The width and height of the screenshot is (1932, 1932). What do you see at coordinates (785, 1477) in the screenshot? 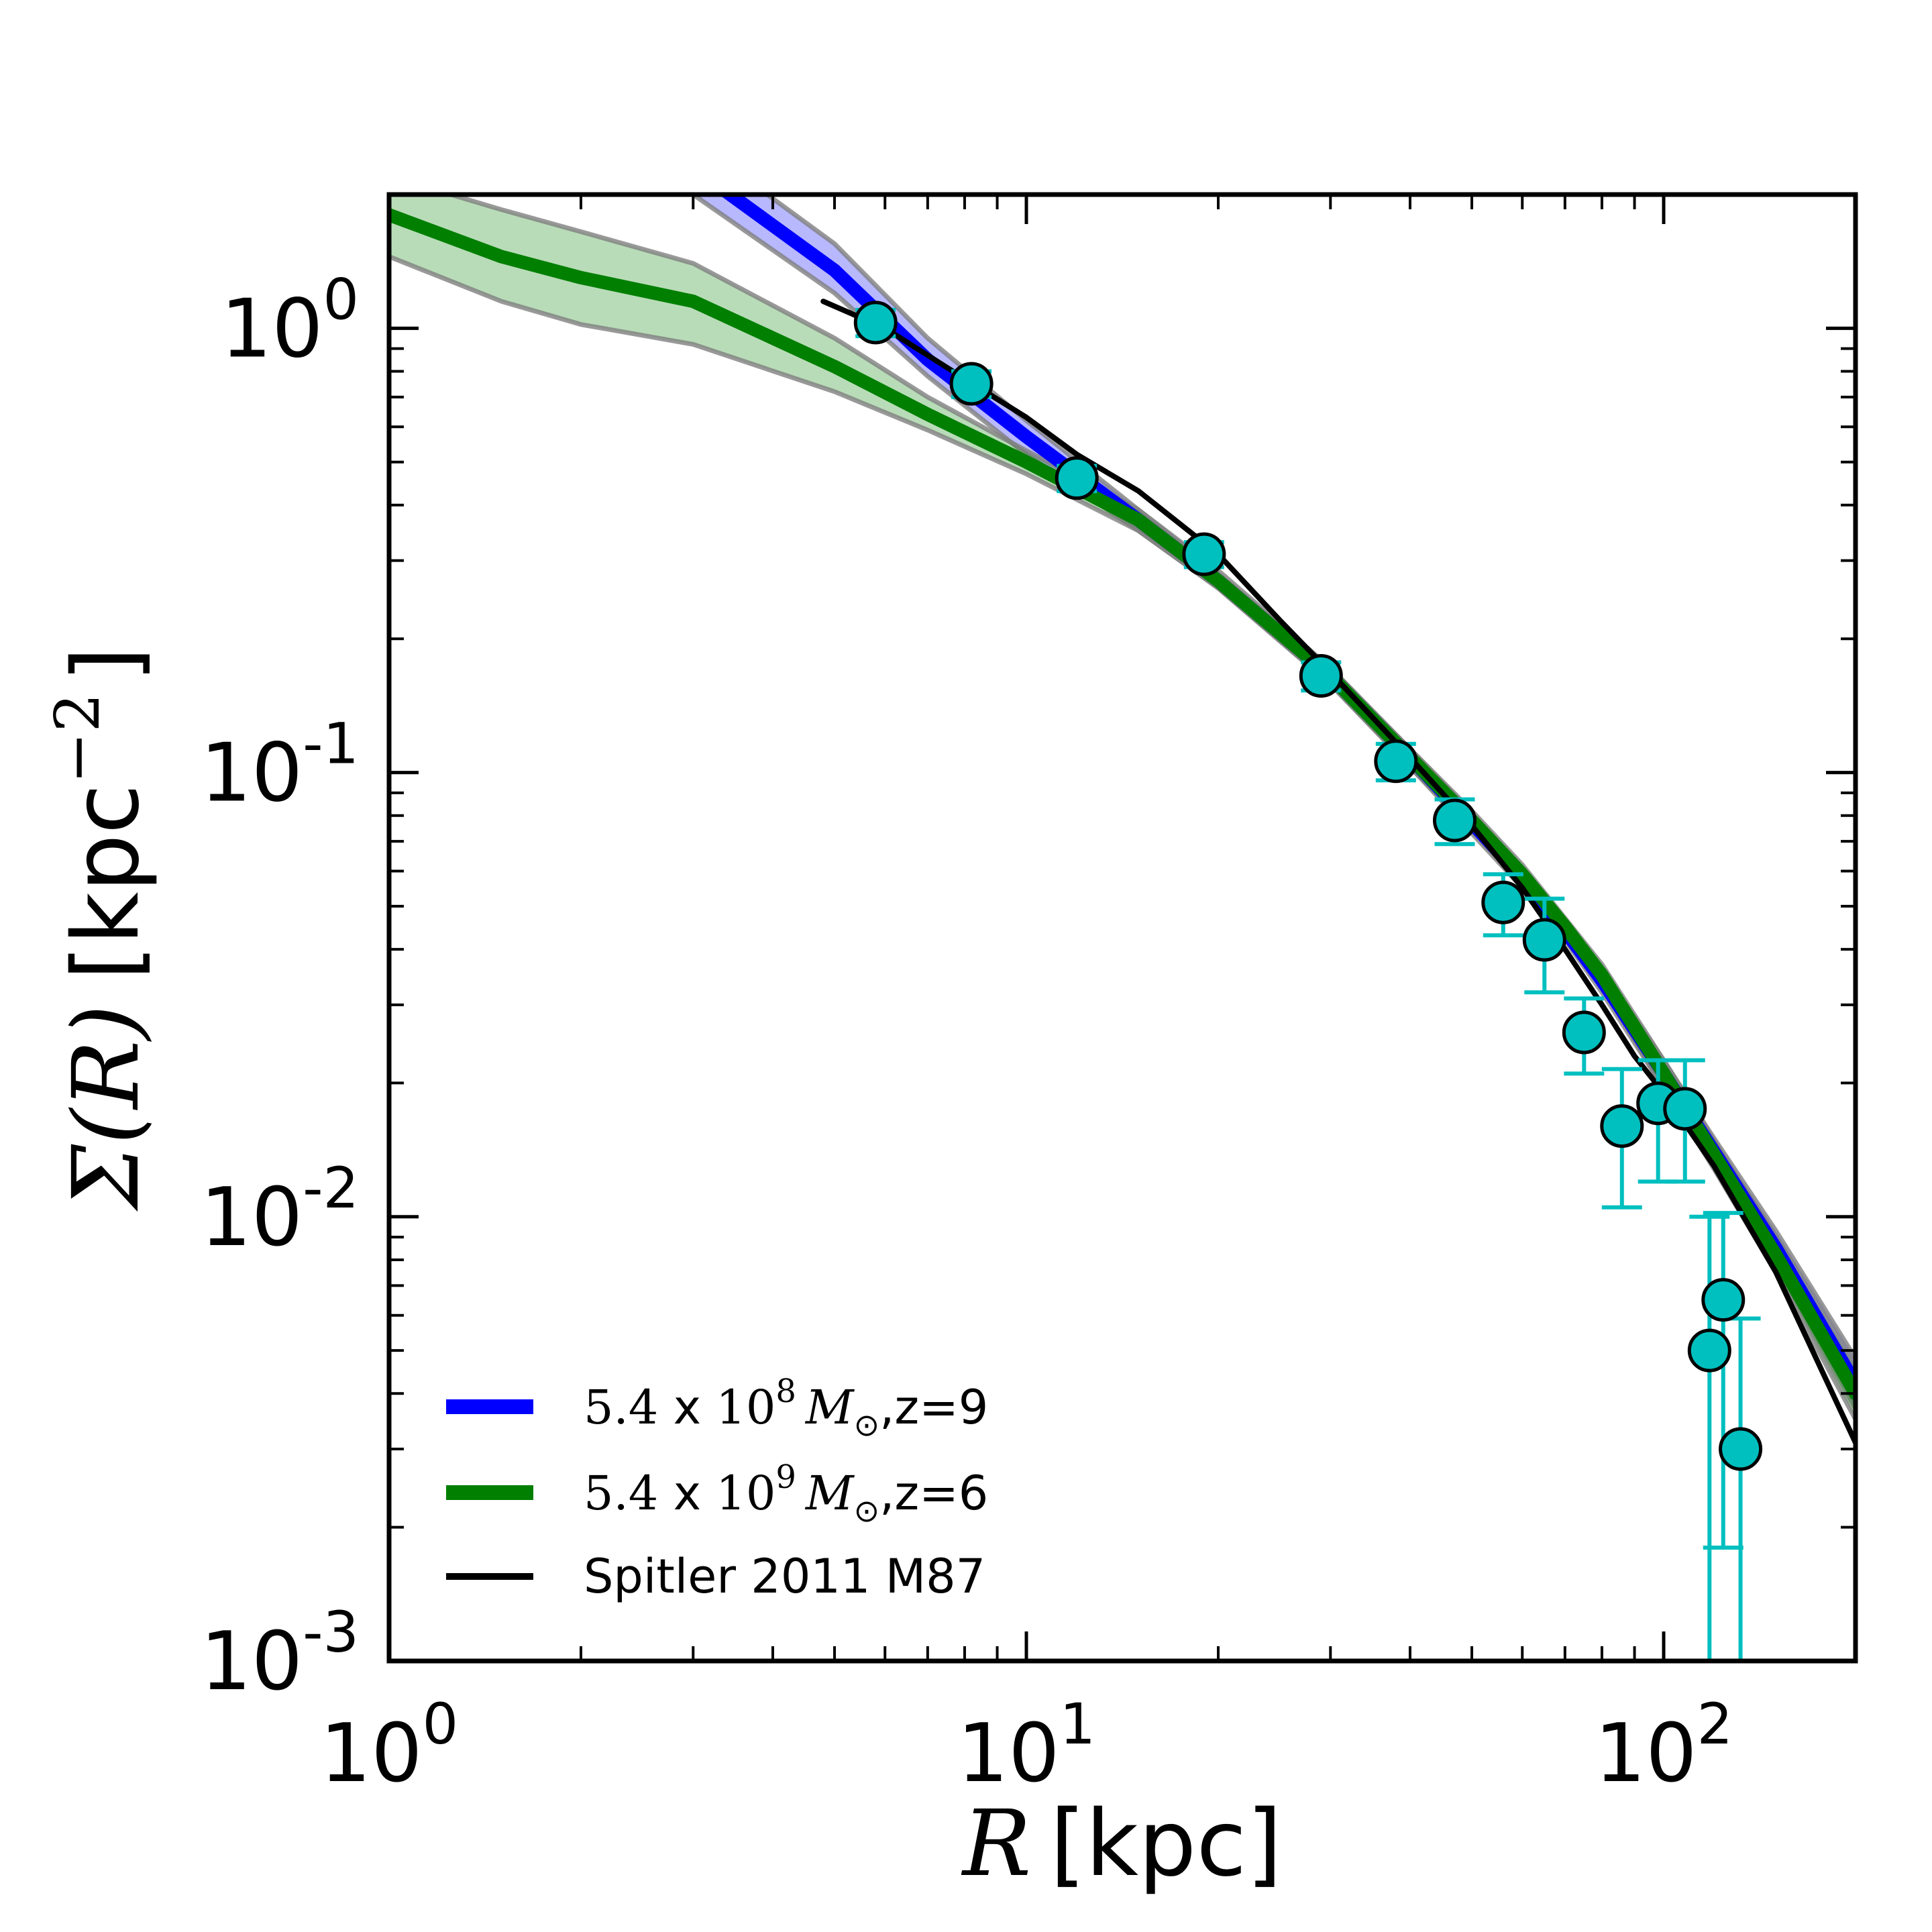
I see `legend-mass-exp: 9` at bounding box center [785, 1477].